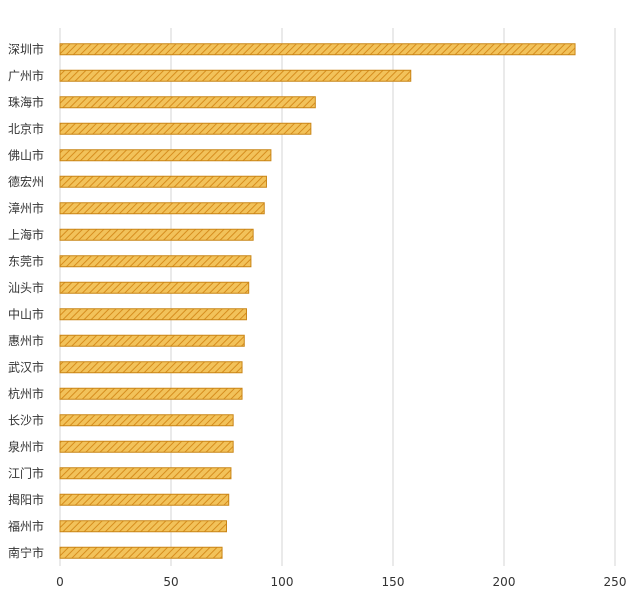 The height and width of the screenshot is (602, 640). Describe the element at coordinates (26, 499) in the screenshot. I see `category-label: 揭阳市` at that location.